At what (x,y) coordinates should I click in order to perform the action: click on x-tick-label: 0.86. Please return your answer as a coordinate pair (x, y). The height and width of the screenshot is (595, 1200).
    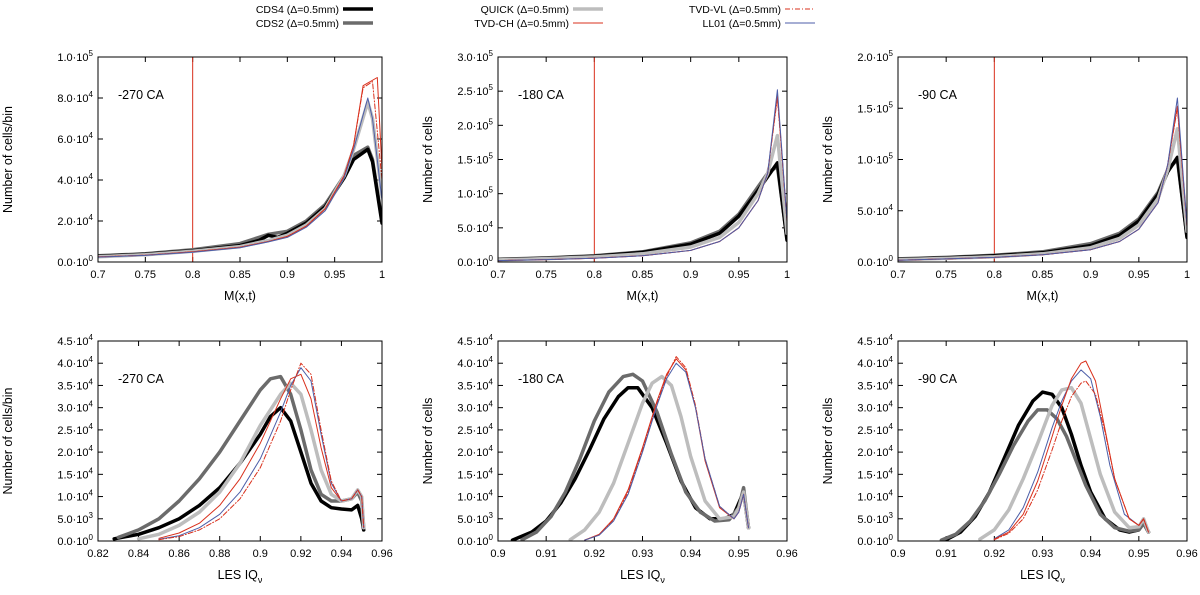
    Looking at the image, I should click on (178, 554).